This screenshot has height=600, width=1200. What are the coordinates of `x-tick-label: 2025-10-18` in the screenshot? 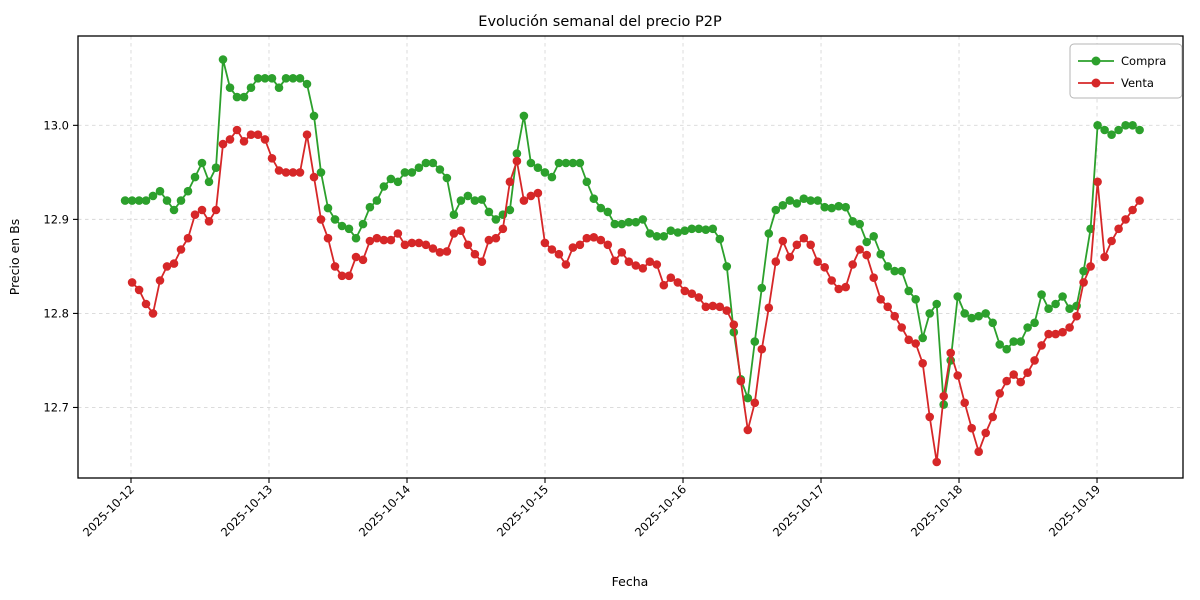 It's located at (936, 510).